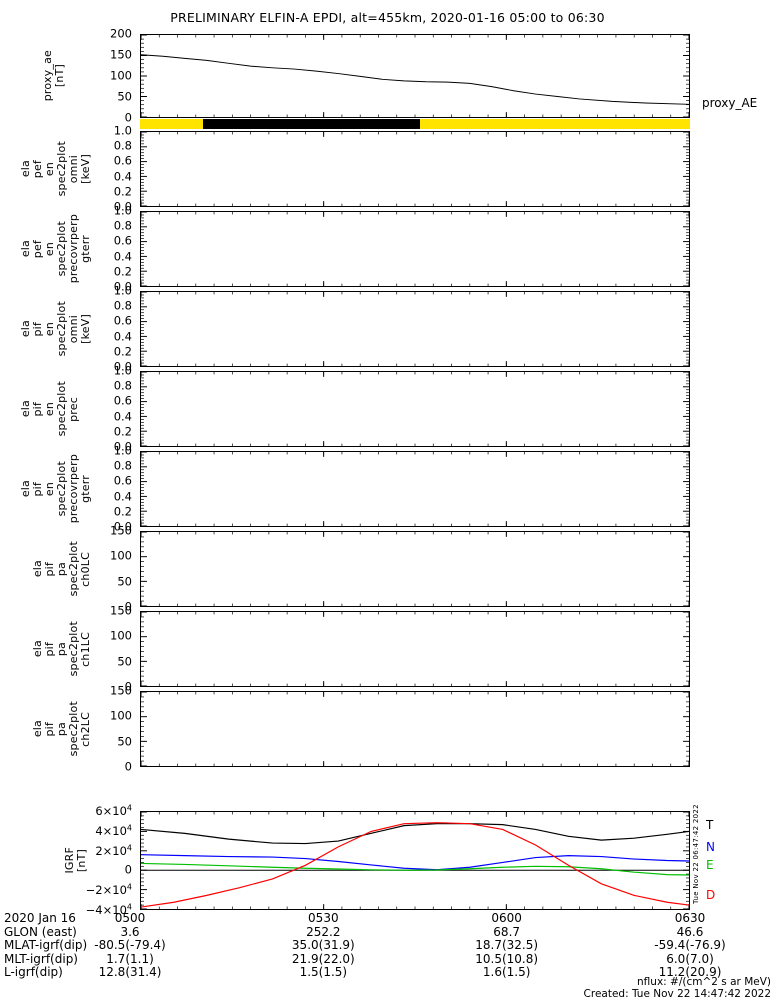 This screenshot has width=775, height=1000. Describe the element at coordinates (710, 865) in the screenshot. I see `igrf-legend-item-e: E` at that location.